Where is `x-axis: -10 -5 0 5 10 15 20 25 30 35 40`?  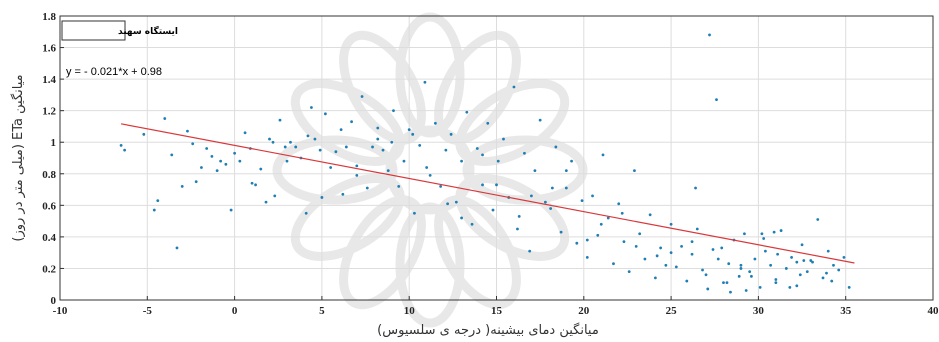 x-axis: -10 -5 0 5 10 15 20 25 30 35 40 is located at coordinates (496, 306).